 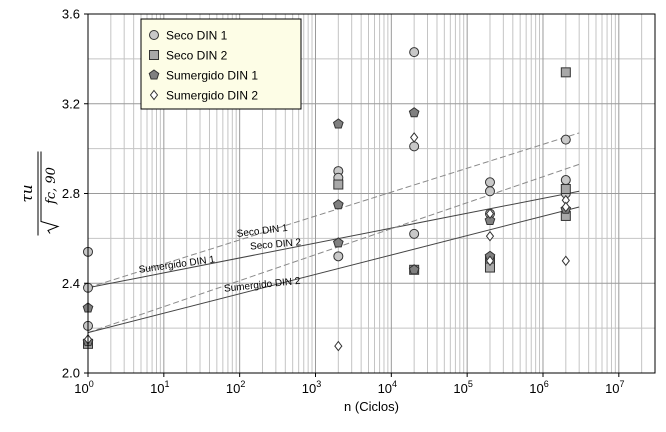 What do you see at coordinates (242, 384) in the screenshot?
I see `x-tick-exponent: 2` at bounding box center [242, 384].